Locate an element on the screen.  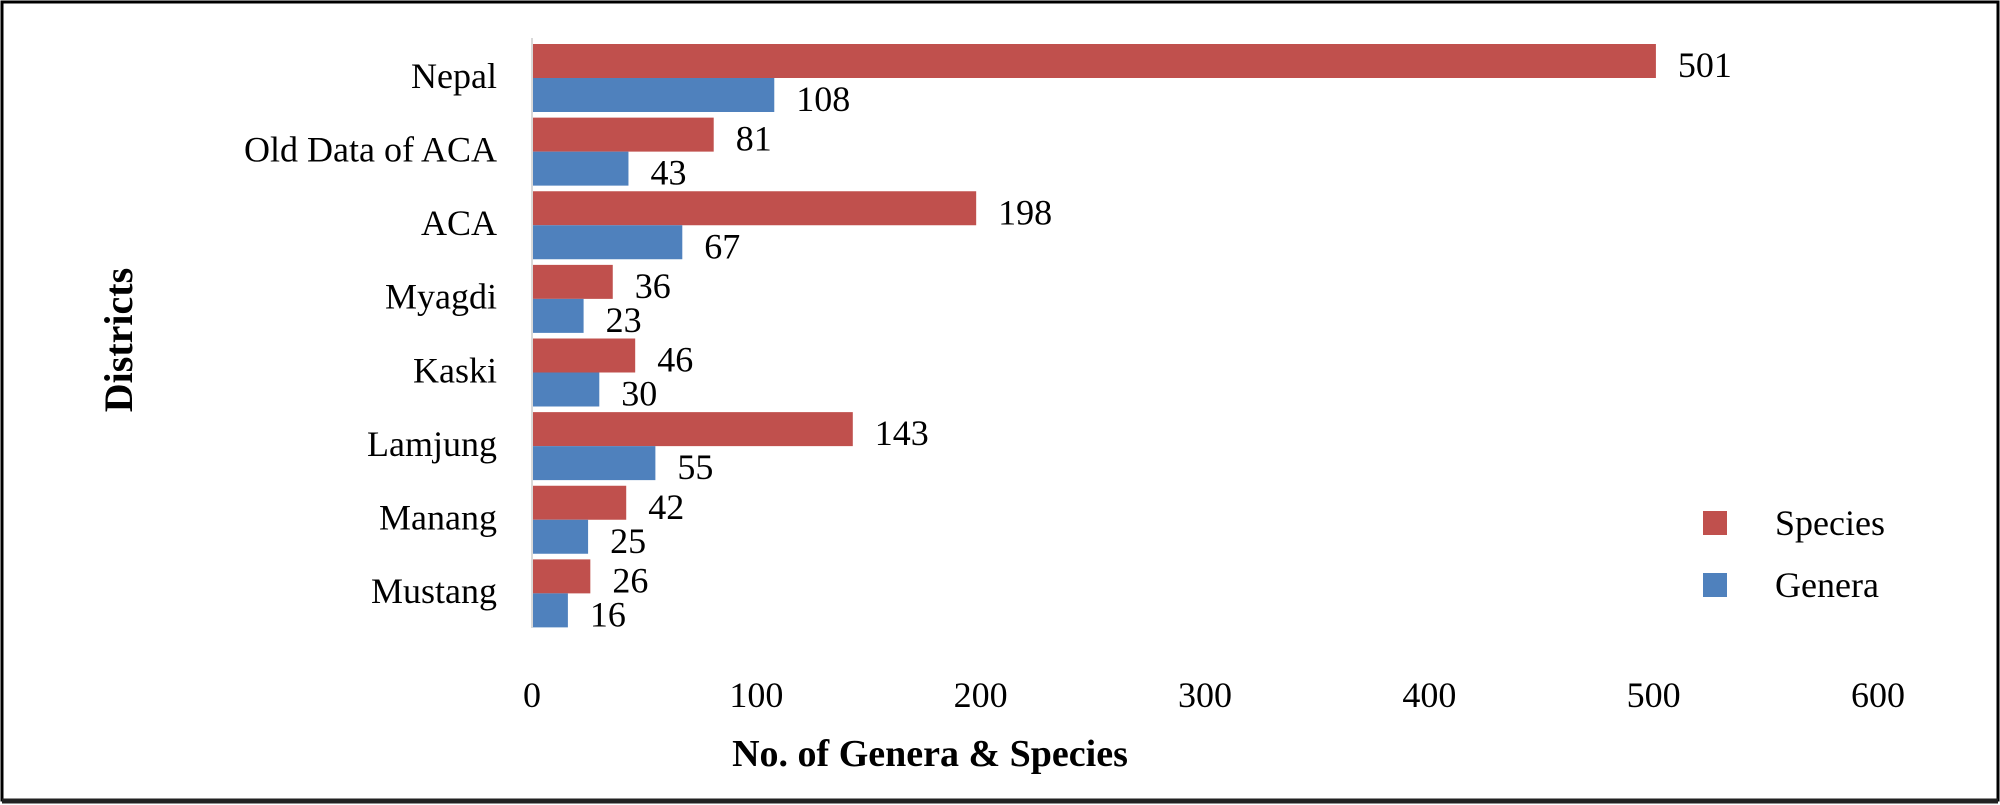
y-axis-title: Districts is located at coordinates (118, 340).